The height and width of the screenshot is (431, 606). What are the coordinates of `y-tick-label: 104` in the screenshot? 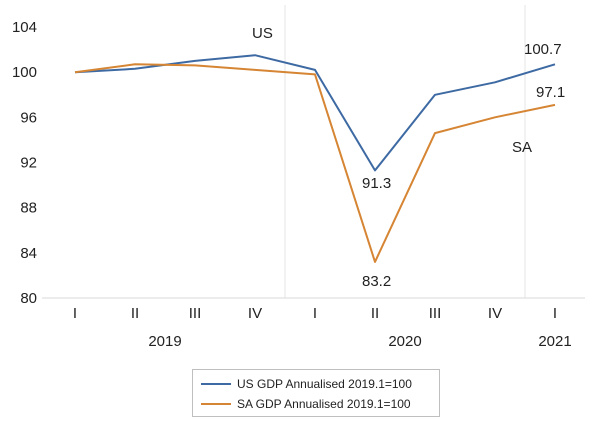 It's located at (24, 27).